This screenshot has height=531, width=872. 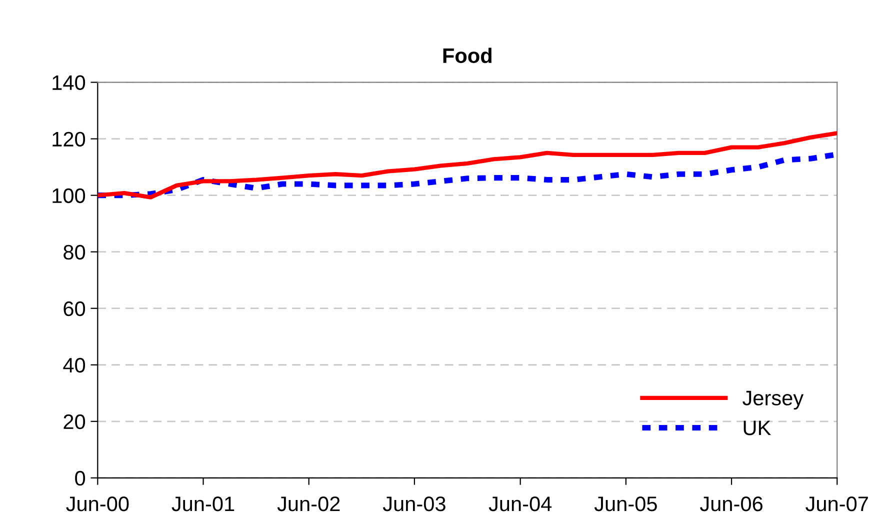 What do you see at coordinates (414, 504) in the screenshot?
I see `x-tick-label: Jun-03` at bounding box center [414, 504].